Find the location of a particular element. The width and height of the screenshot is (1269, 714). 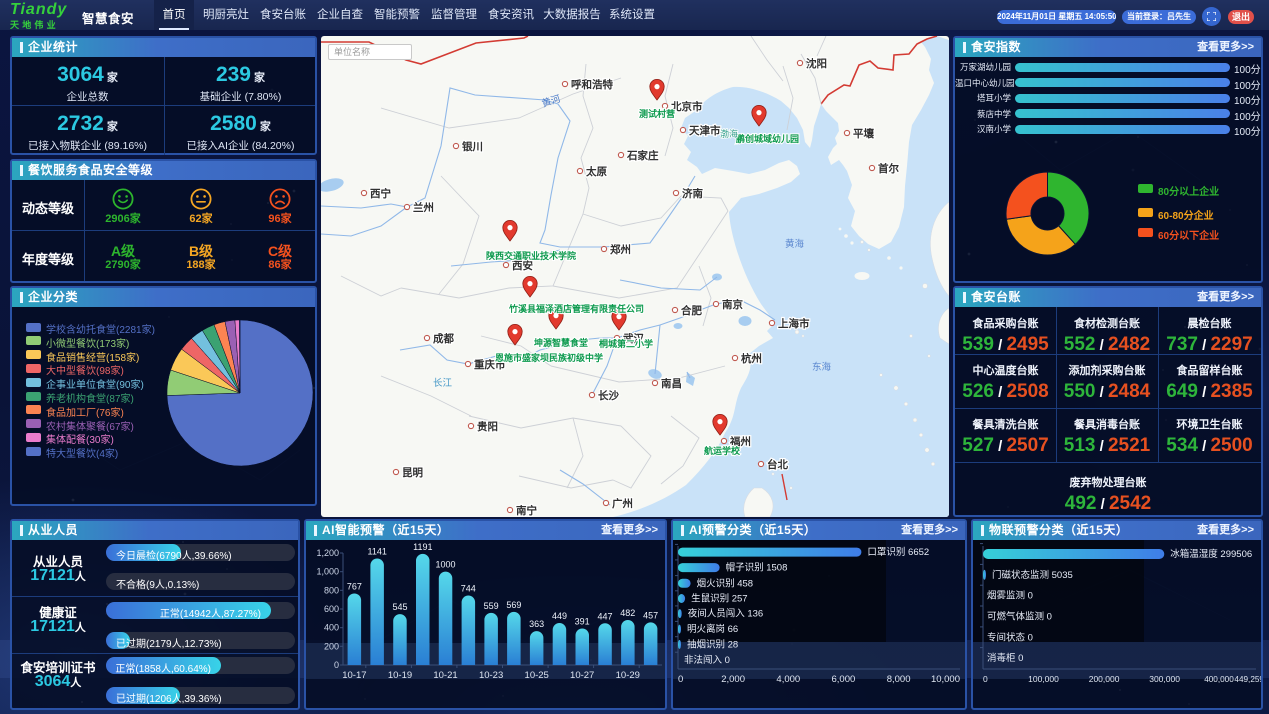

svg-text: 专间状态 0 is located at coordinates (1010, 637).